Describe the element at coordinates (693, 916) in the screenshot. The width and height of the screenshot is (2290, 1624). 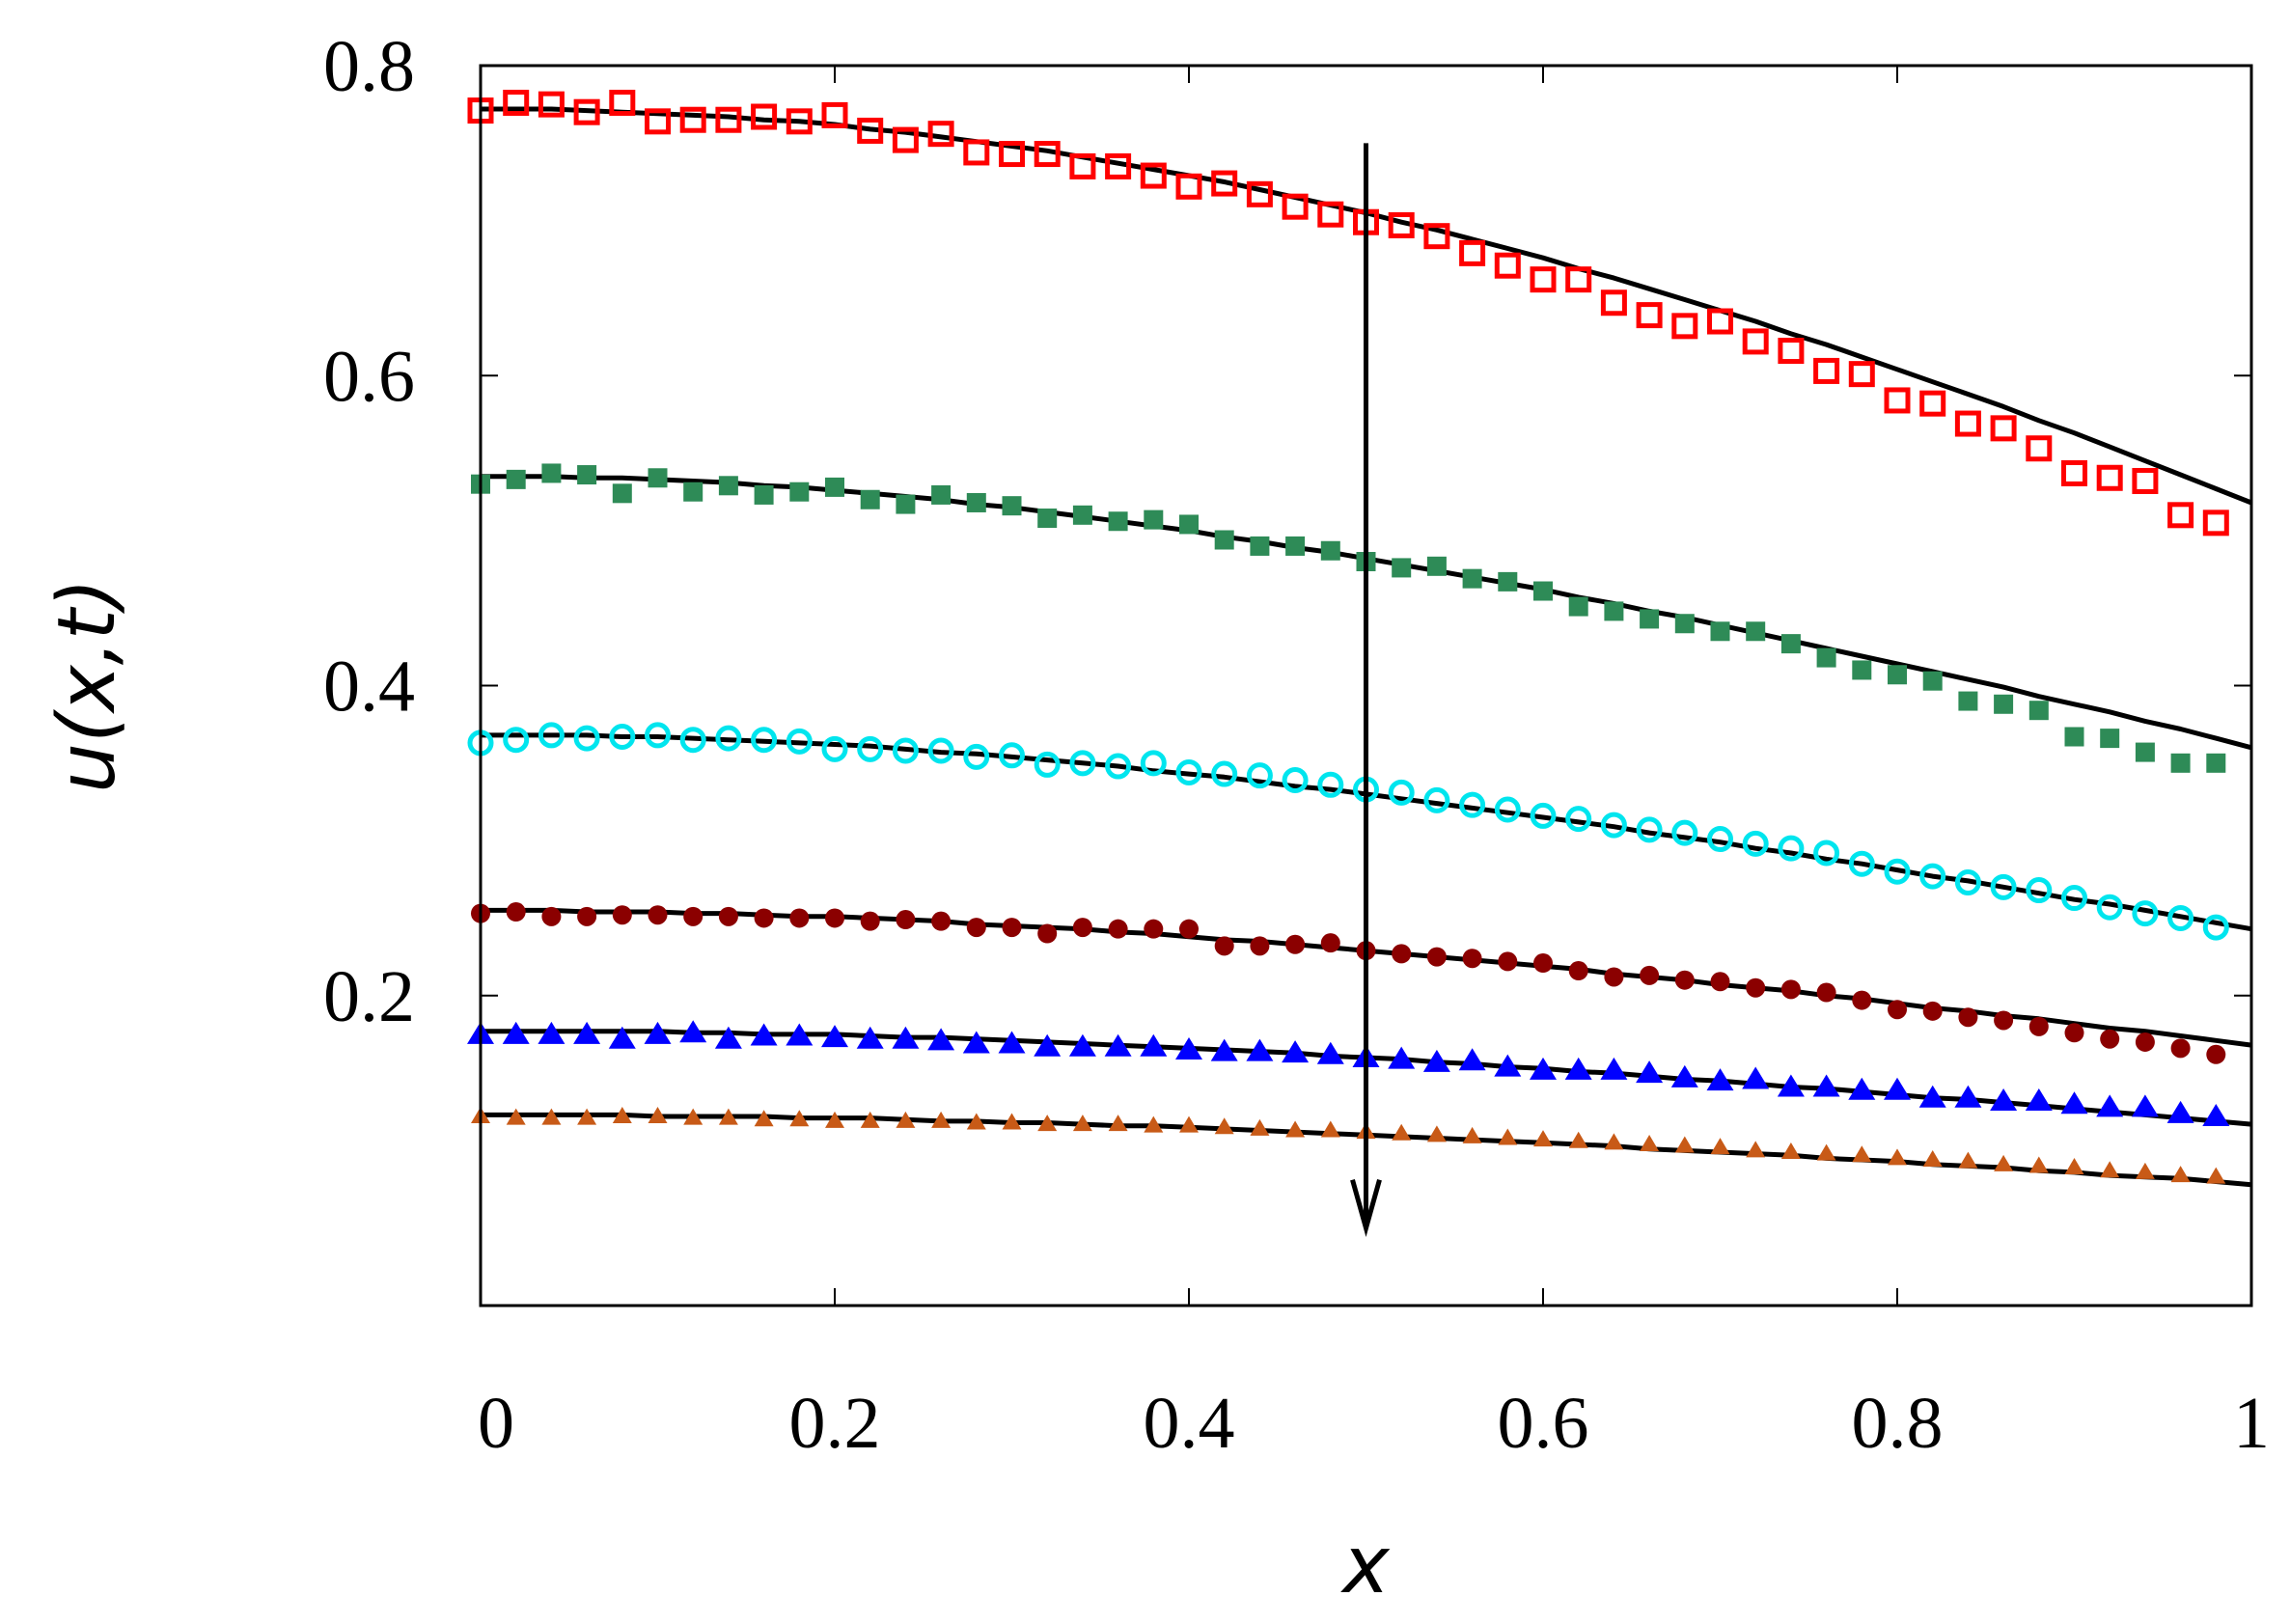
I see `marker-s4-p7` at that location.